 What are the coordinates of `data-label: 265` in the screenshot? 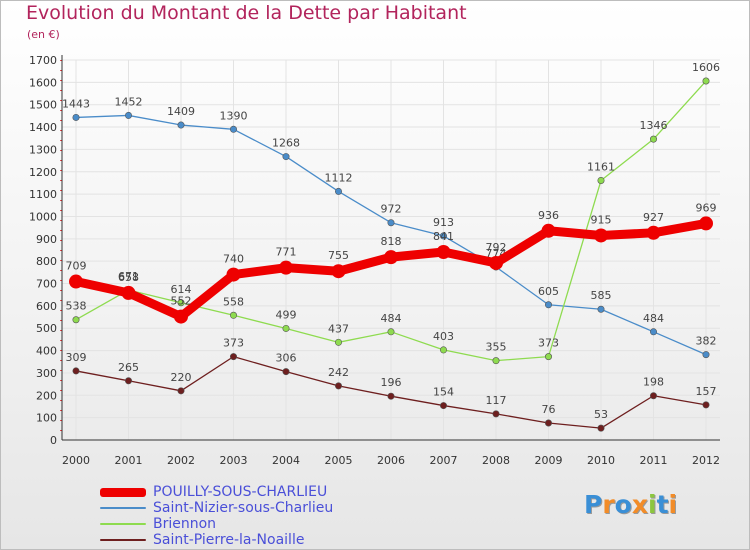 It's located at (128, 367).